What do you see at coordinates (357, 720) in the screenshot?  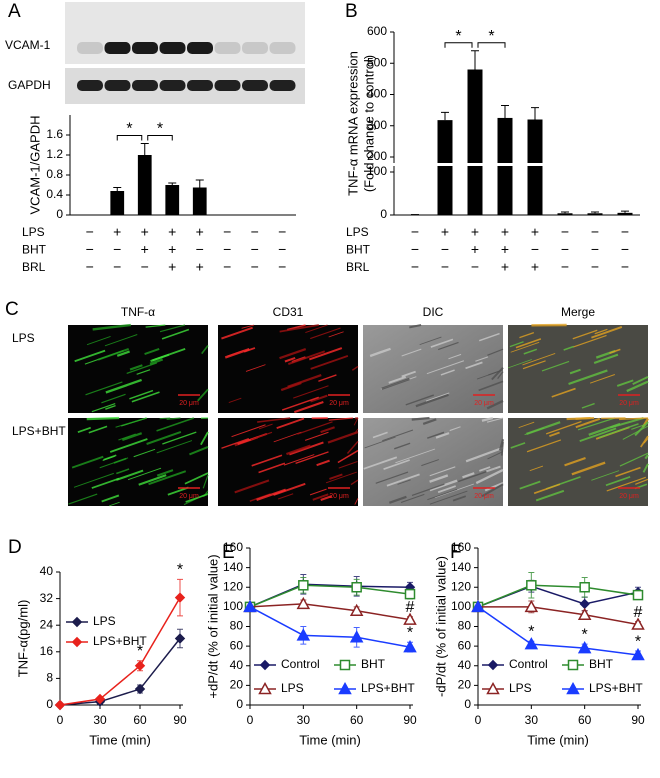 I see `x-tick-label: 60` at bounding box center [357, 720].